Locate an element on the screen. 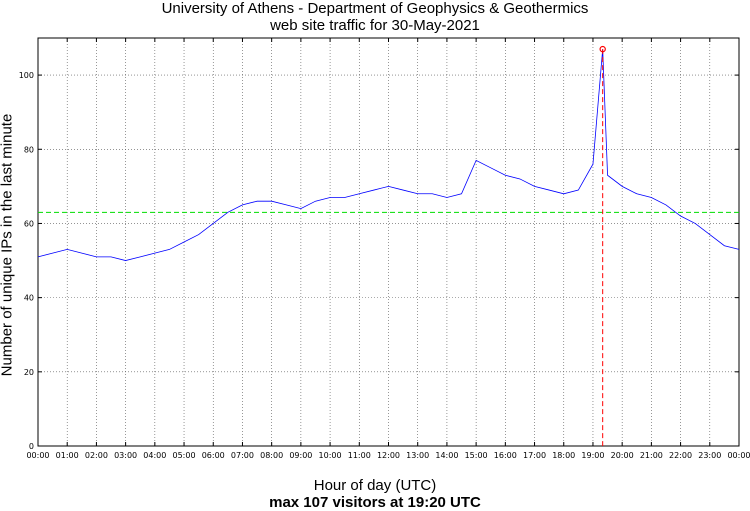 This screenshot has width=750, height=511. x-tick-label: 14:00 is located at coordinates (446, 455).